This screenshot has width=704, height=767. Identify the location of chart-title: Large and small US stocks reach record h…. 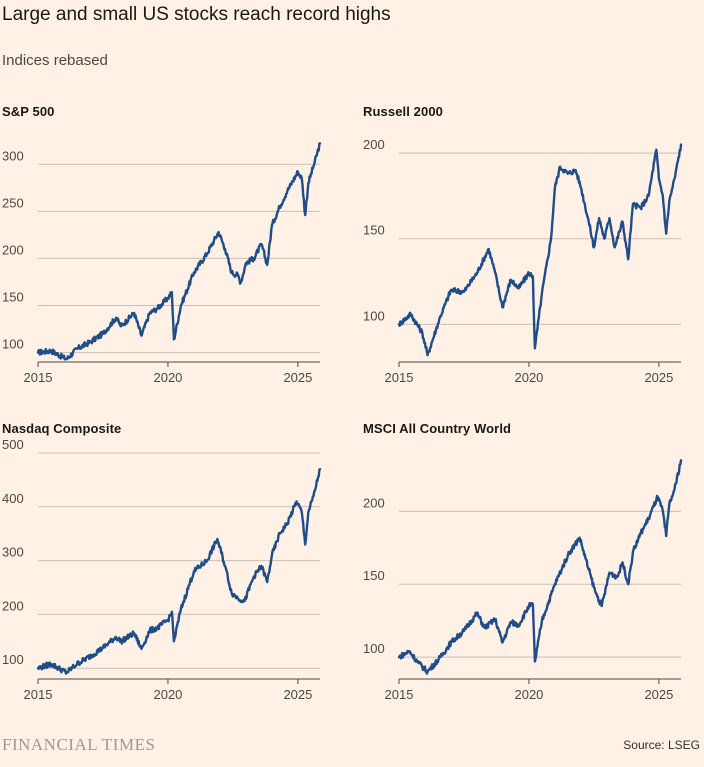
(196, 14).